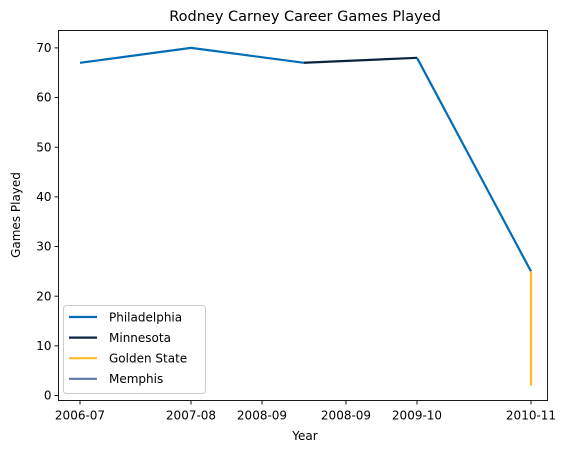  Describe the element at coordinates (43, 98) in the screenshot. I see `y-tick-label: 60` at that location.